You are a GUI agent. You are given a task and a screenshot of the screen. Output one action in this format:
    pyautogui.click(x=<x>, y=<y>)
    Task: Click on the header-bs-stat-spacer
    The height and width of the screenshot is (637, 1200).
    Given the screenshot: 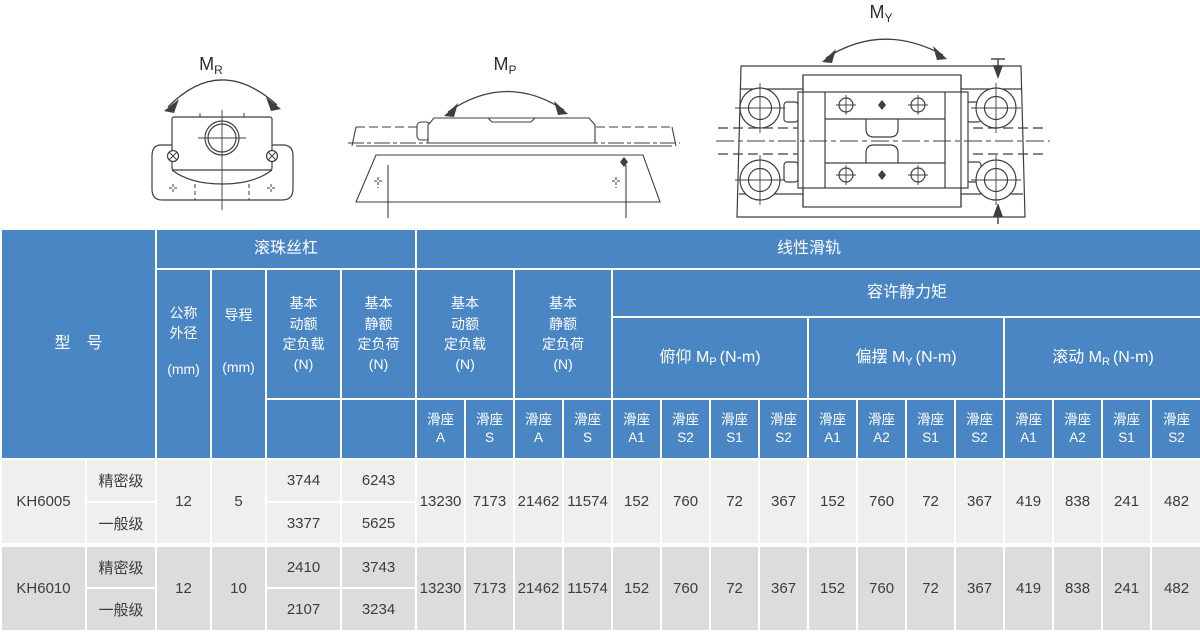 What is the action you would take?
    pyautogui.click(x=379, y=429)
    